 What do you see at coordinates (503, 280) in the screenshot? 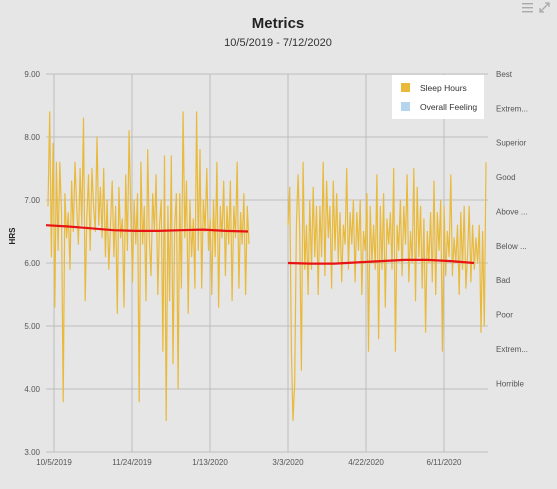
I see `right-tick-label: Bad` at bounding box center [503, 280].